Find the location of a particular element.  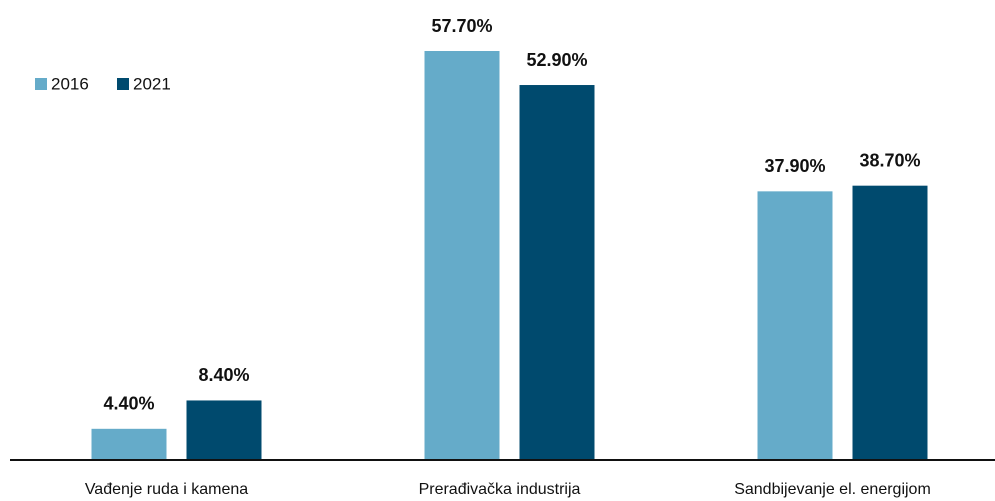

value-label: 8.40% is located at coordinates (223, 375).